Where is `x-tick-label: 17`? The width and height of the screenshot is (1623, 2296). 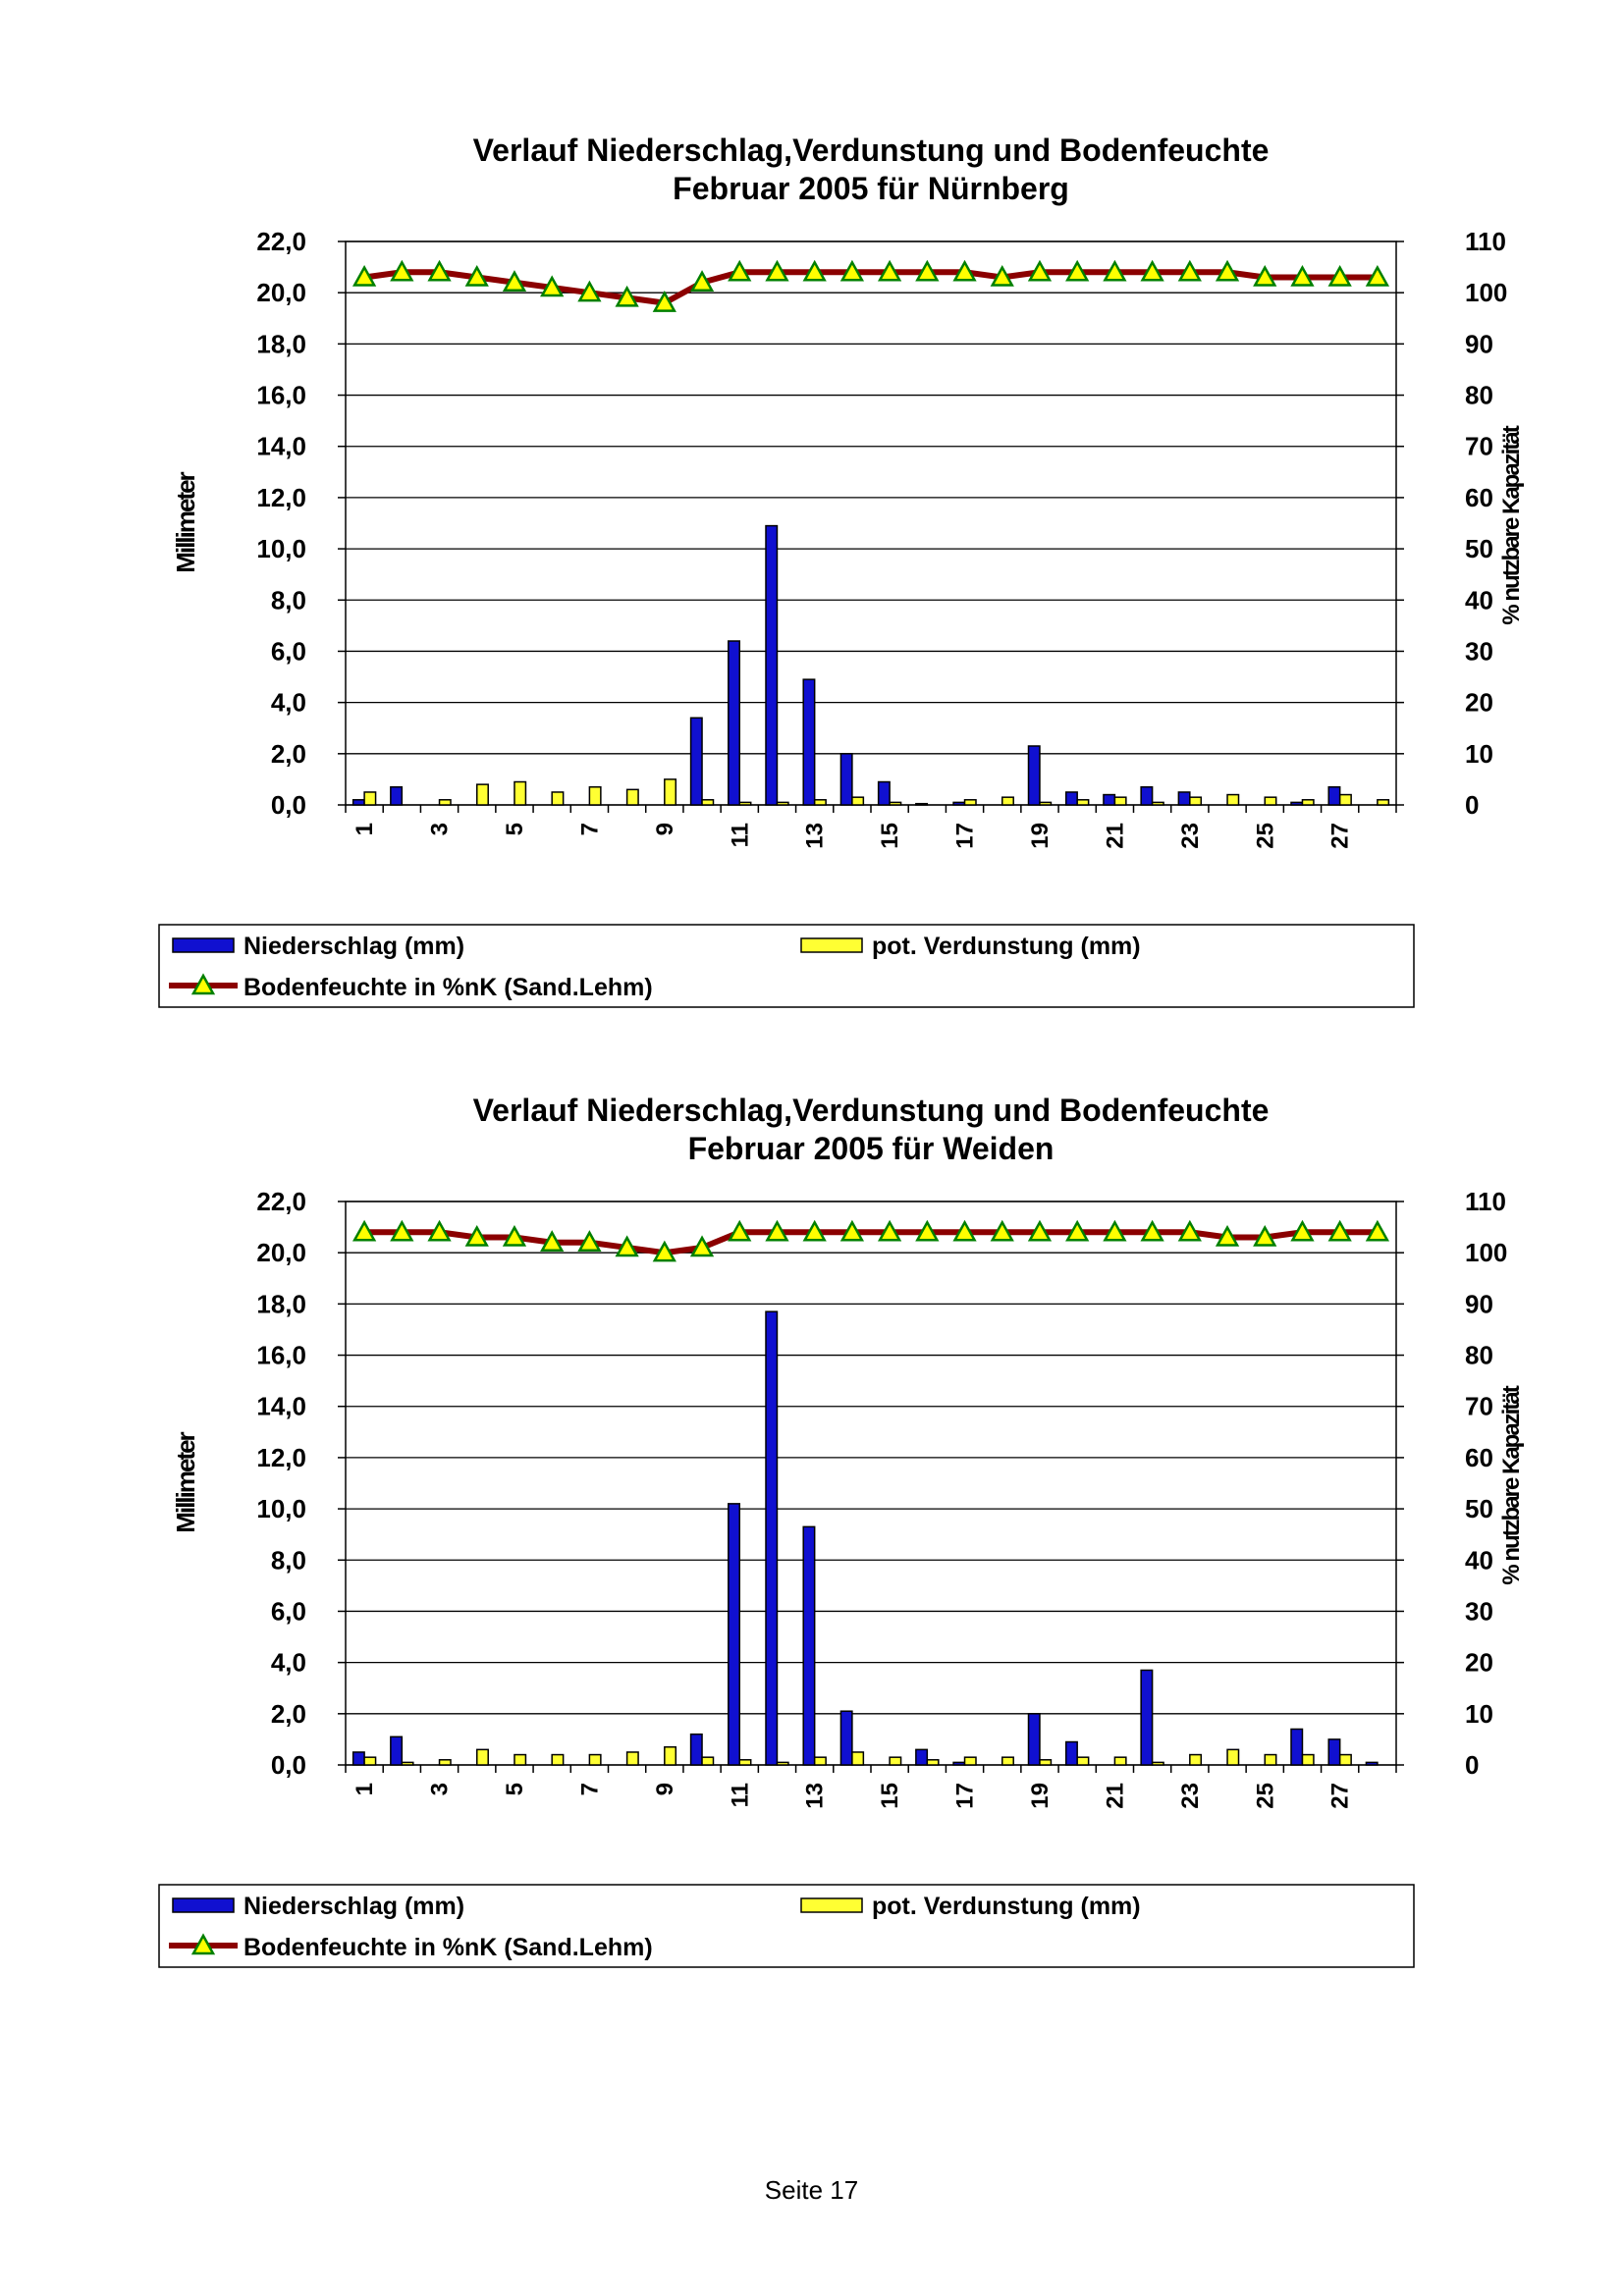 x-tick-label: 17 is located at coordinates (965, 836).